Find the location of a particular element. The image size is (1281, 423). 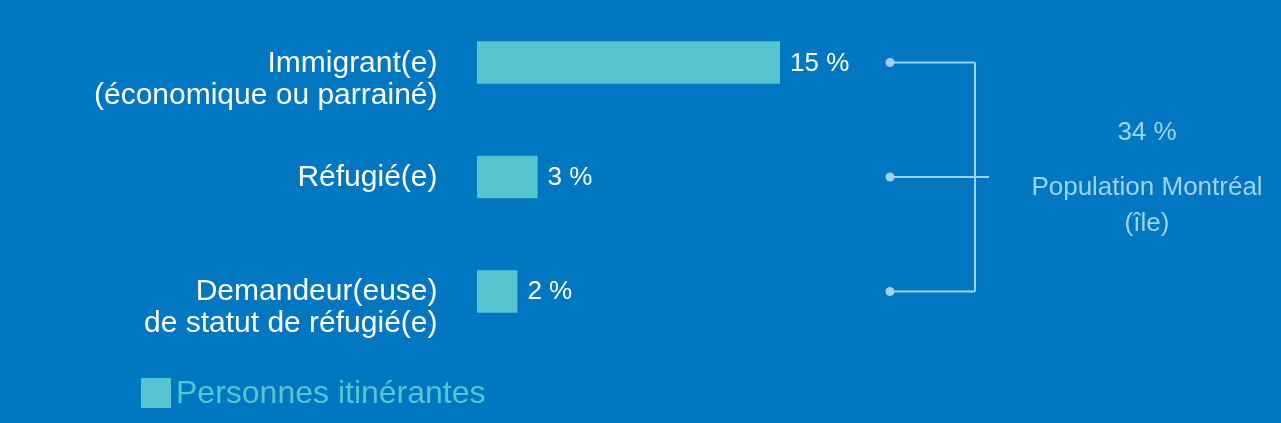

y-tick-label: Immigrant(e) (économique ou parrainé) is located at coordinates (265, 77).